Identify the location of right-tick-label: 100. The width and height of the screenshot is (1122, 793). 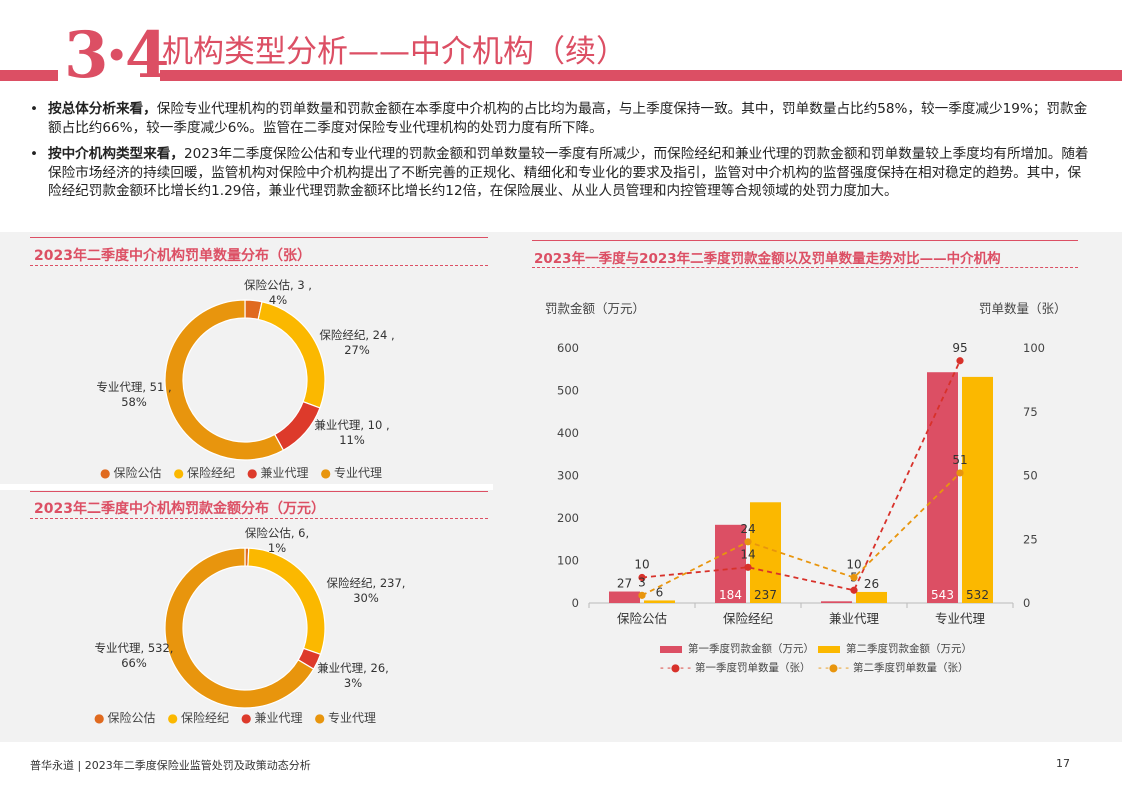
(1034, 348).